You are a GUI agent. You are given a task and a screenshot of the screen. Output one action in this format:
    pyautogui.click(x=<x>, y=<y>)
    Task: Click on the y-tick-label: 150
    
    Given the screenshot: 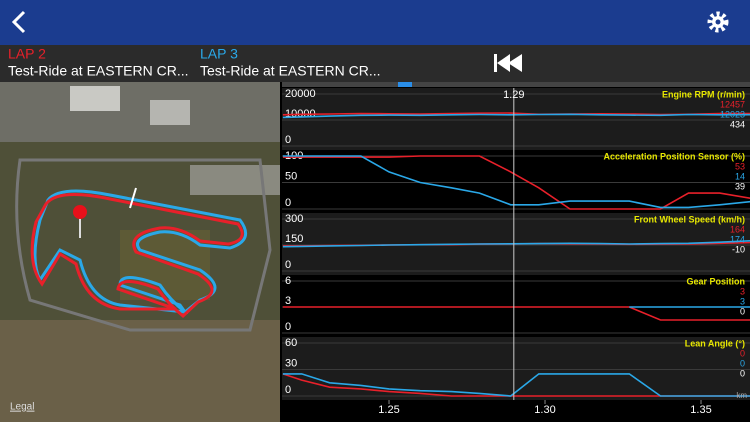 What is the action you would take?
    pyautogui.click(x=294, y=239)
    